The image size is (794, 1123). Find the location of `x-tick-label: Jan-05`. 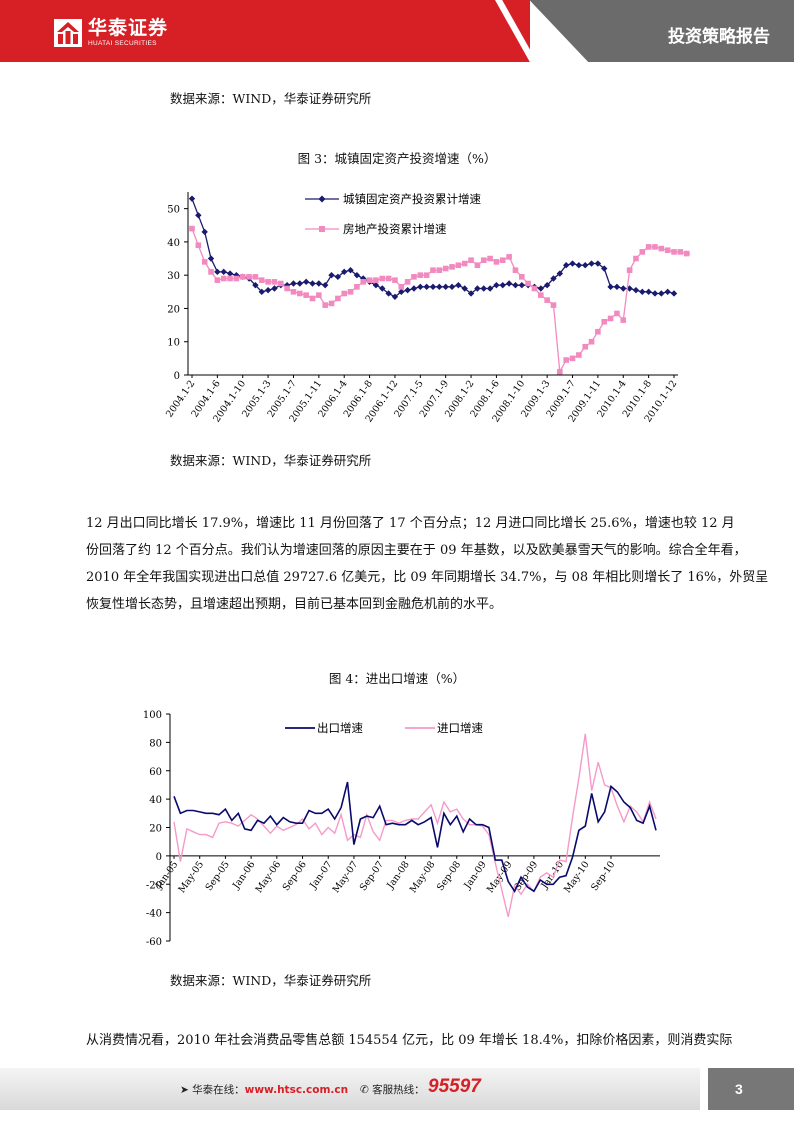

x-tick-label: Jan-05 is located at coordinates (166, 875).